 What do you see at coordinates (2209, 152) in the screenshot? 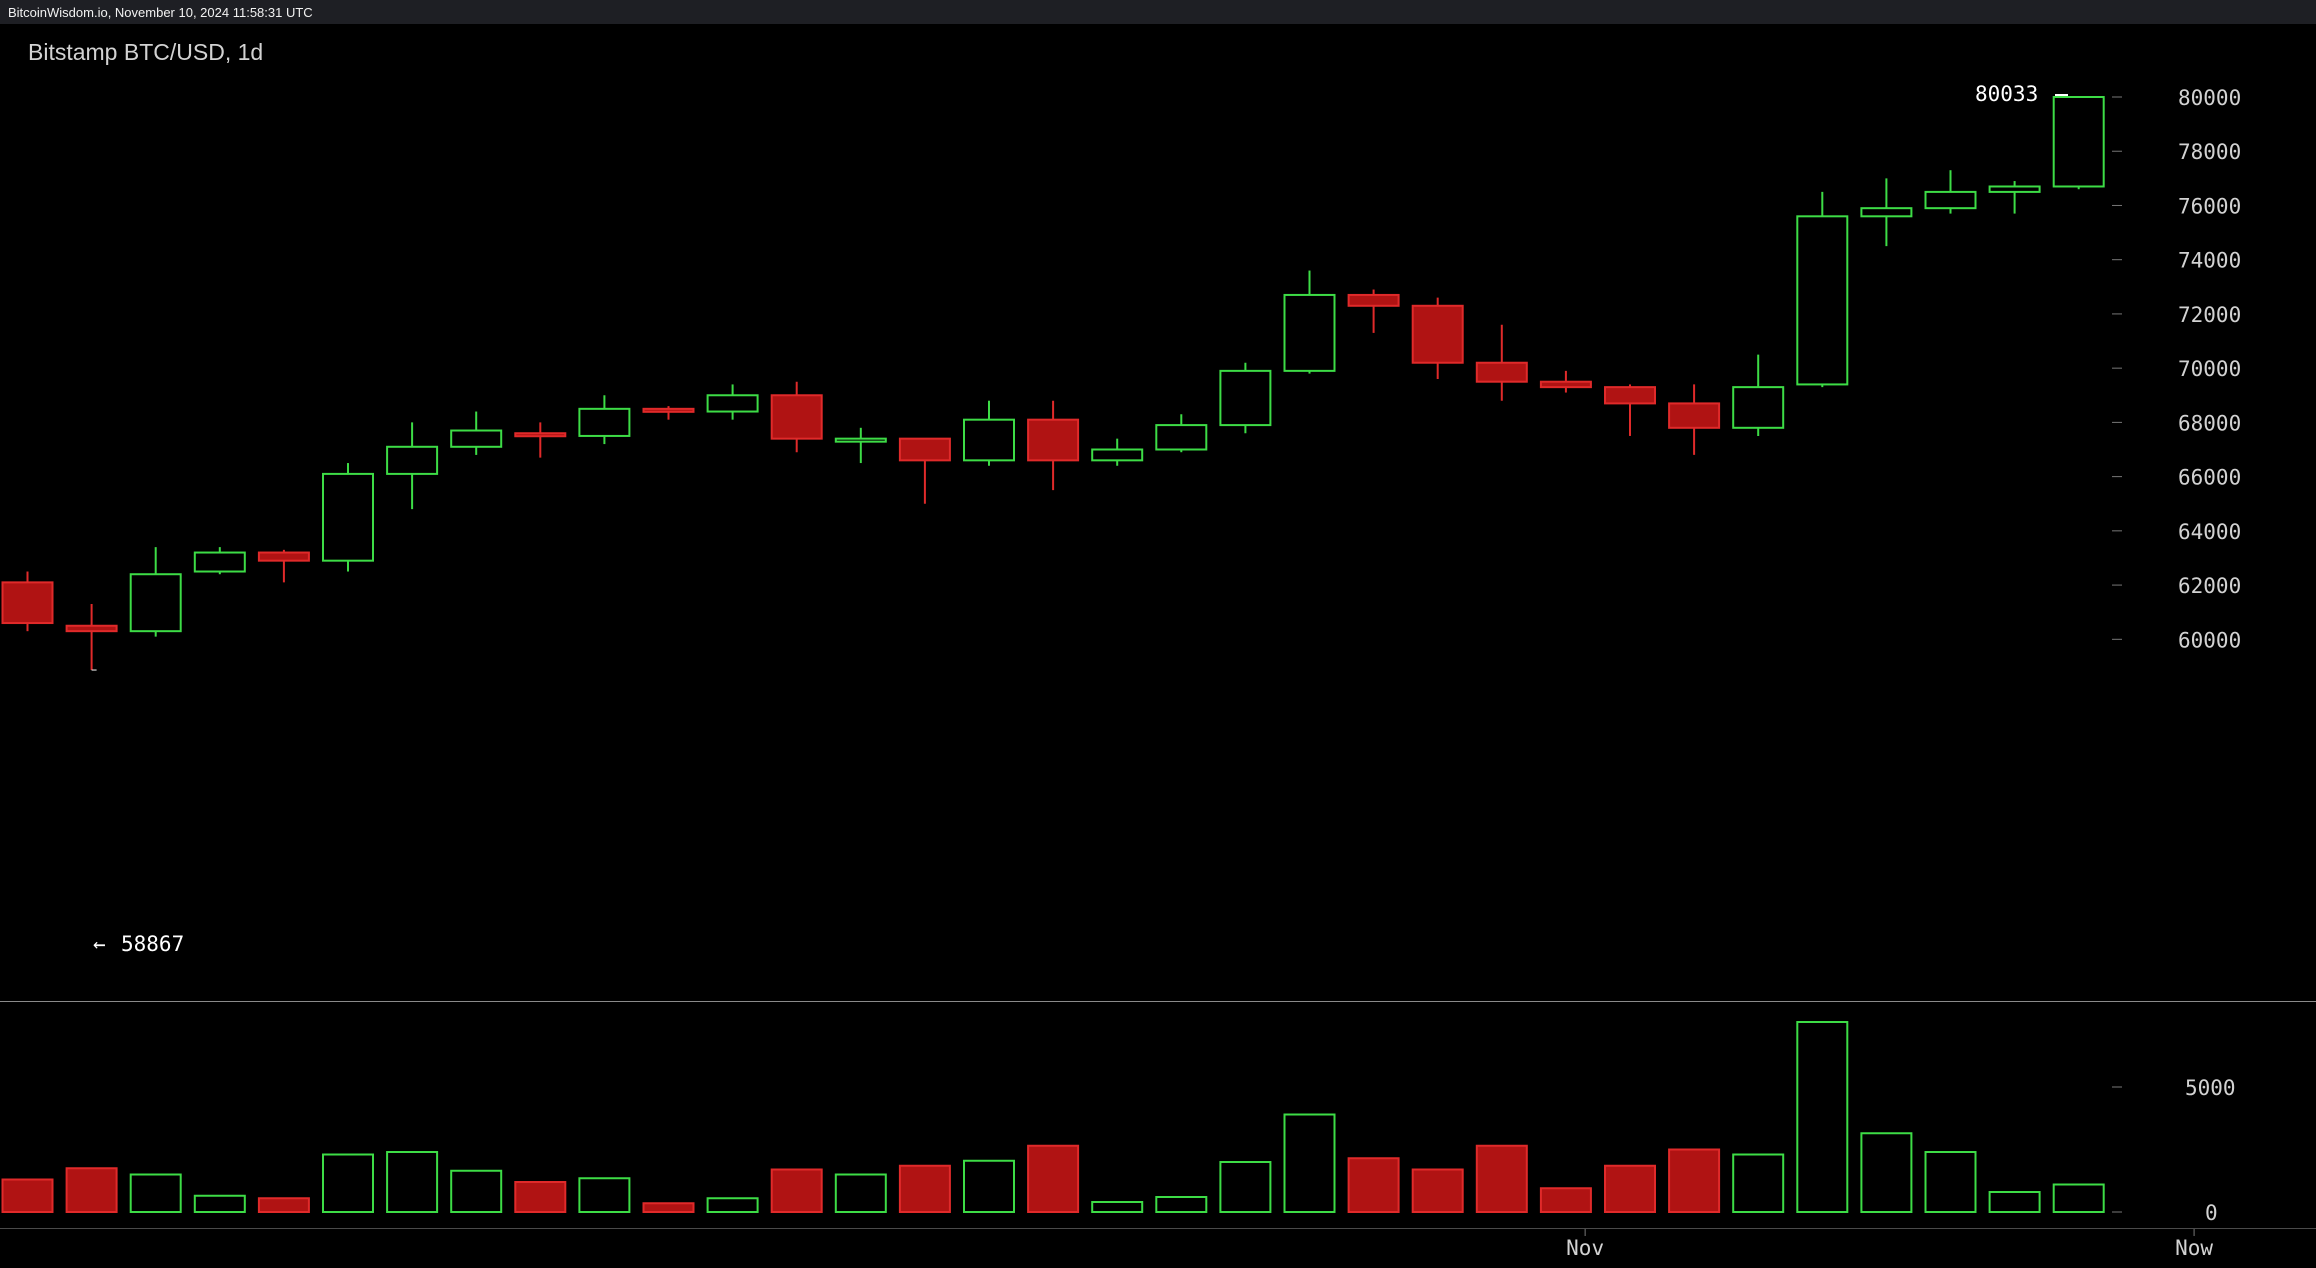
I see `price-tick-label: 78000` at bounding box center [2209, 152].